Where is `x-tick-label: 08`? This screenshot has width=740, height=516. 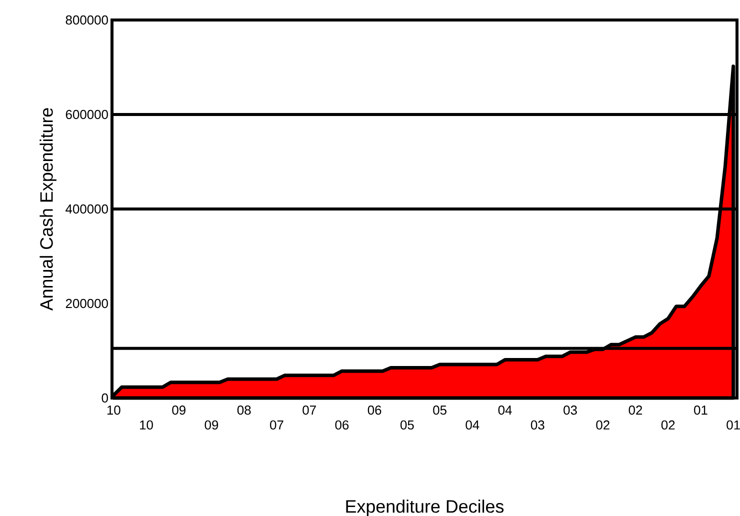 x-tick-label: 08 is located at coordinates (244, 410).